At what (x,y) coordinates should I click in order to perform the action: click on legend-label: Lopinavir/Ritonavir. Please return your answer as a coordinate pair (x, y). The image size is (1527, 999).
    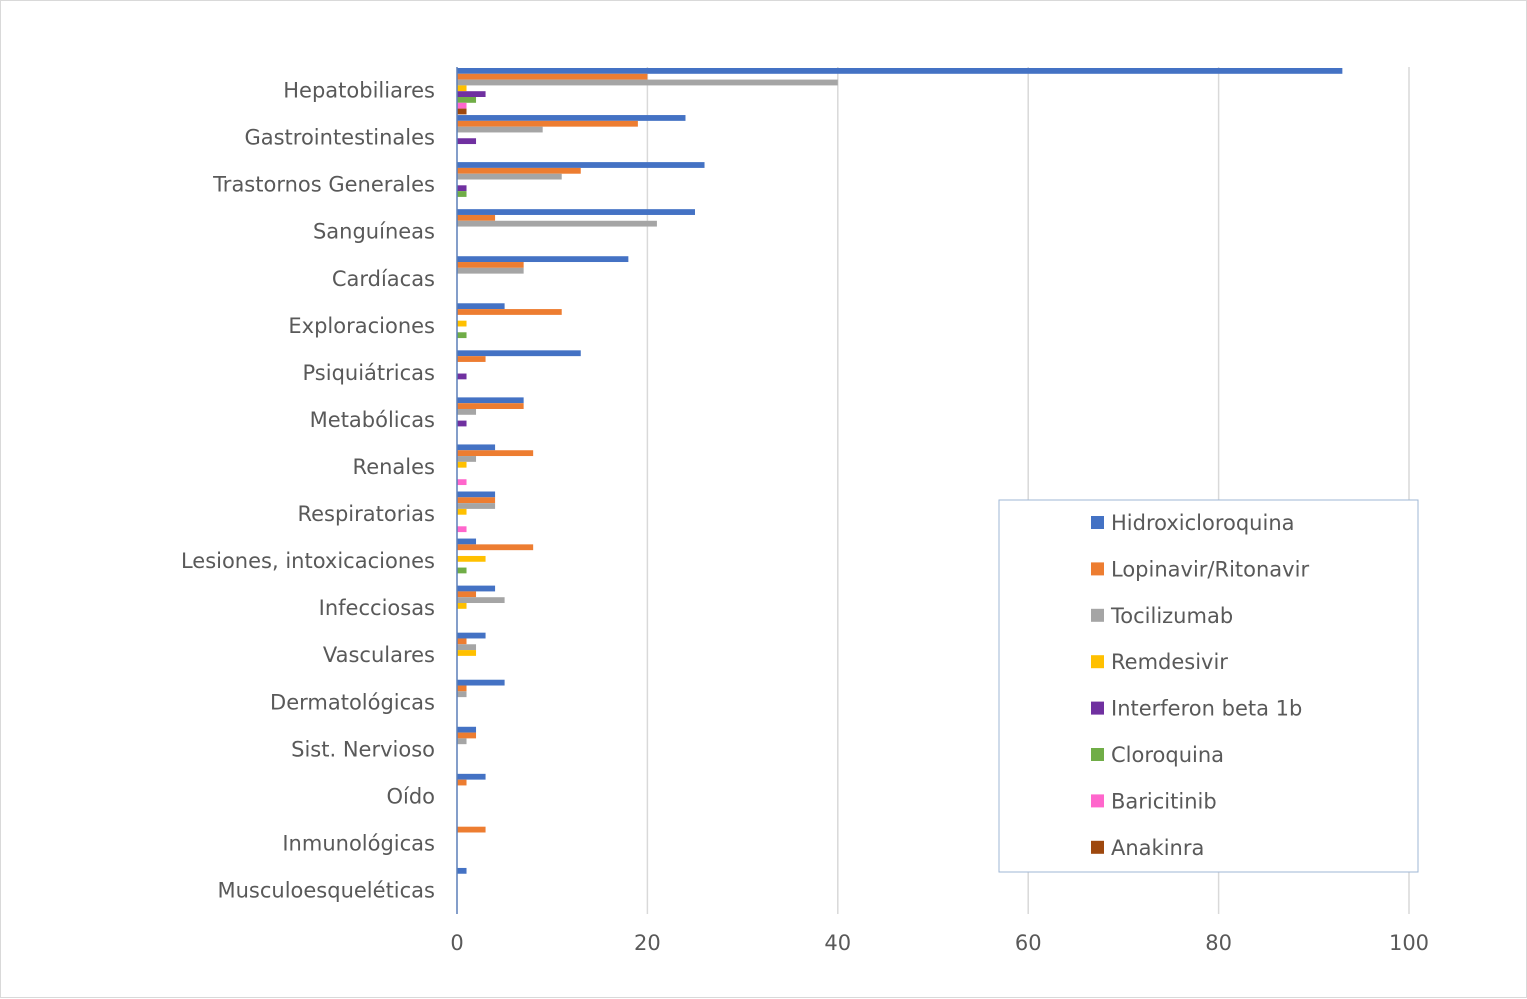
    Looking at the image, I should click on (1210, 569).